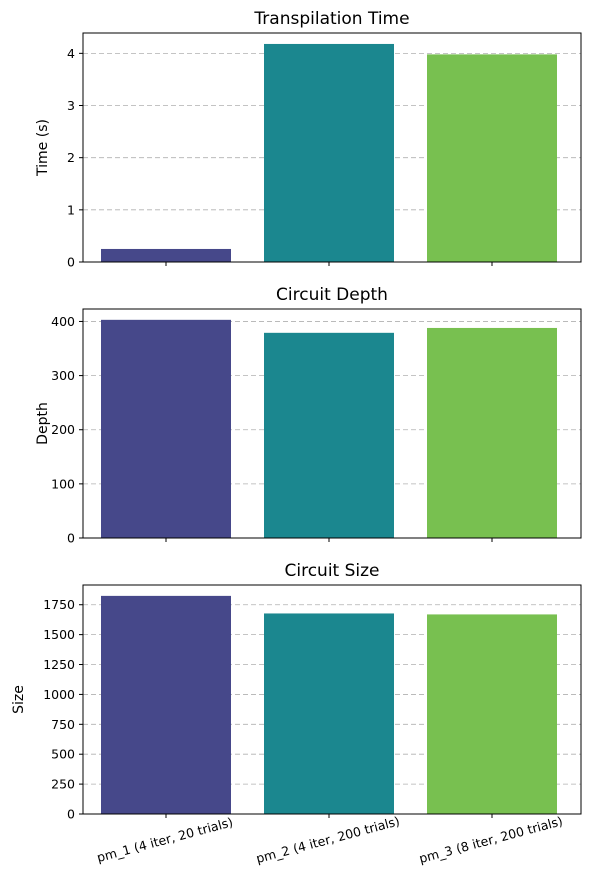 This screenshot has width=590, height=895. What do you see at coordinates (63, 724) in the screenshot?
I see `y-tick-label: 750` at bounding box center [63, 724].